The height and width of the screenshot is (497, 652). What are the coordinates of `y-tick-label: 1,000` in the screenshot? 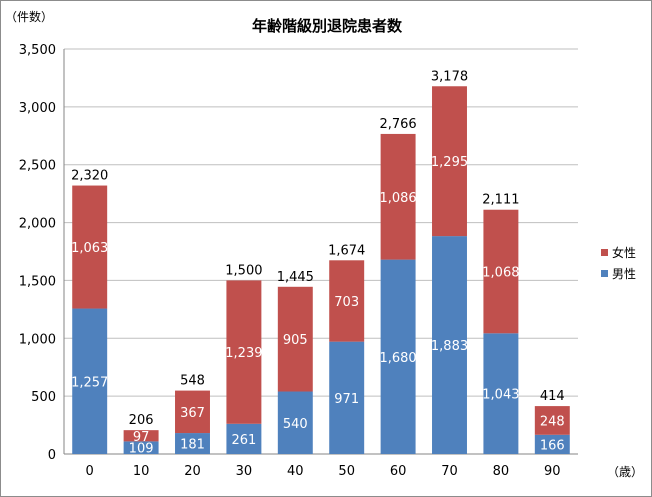 It's located at (37, 339).